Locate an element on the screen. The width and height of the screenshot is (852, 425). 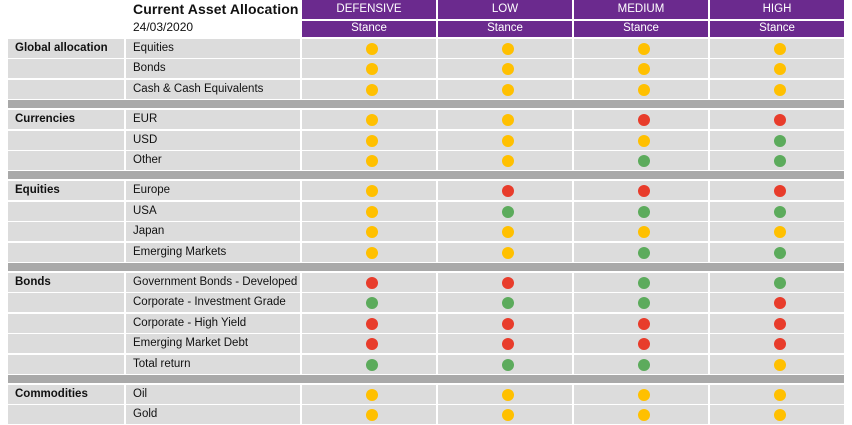
table-row: Cash & Cash Equivalents is located at coordinates (426, 89).